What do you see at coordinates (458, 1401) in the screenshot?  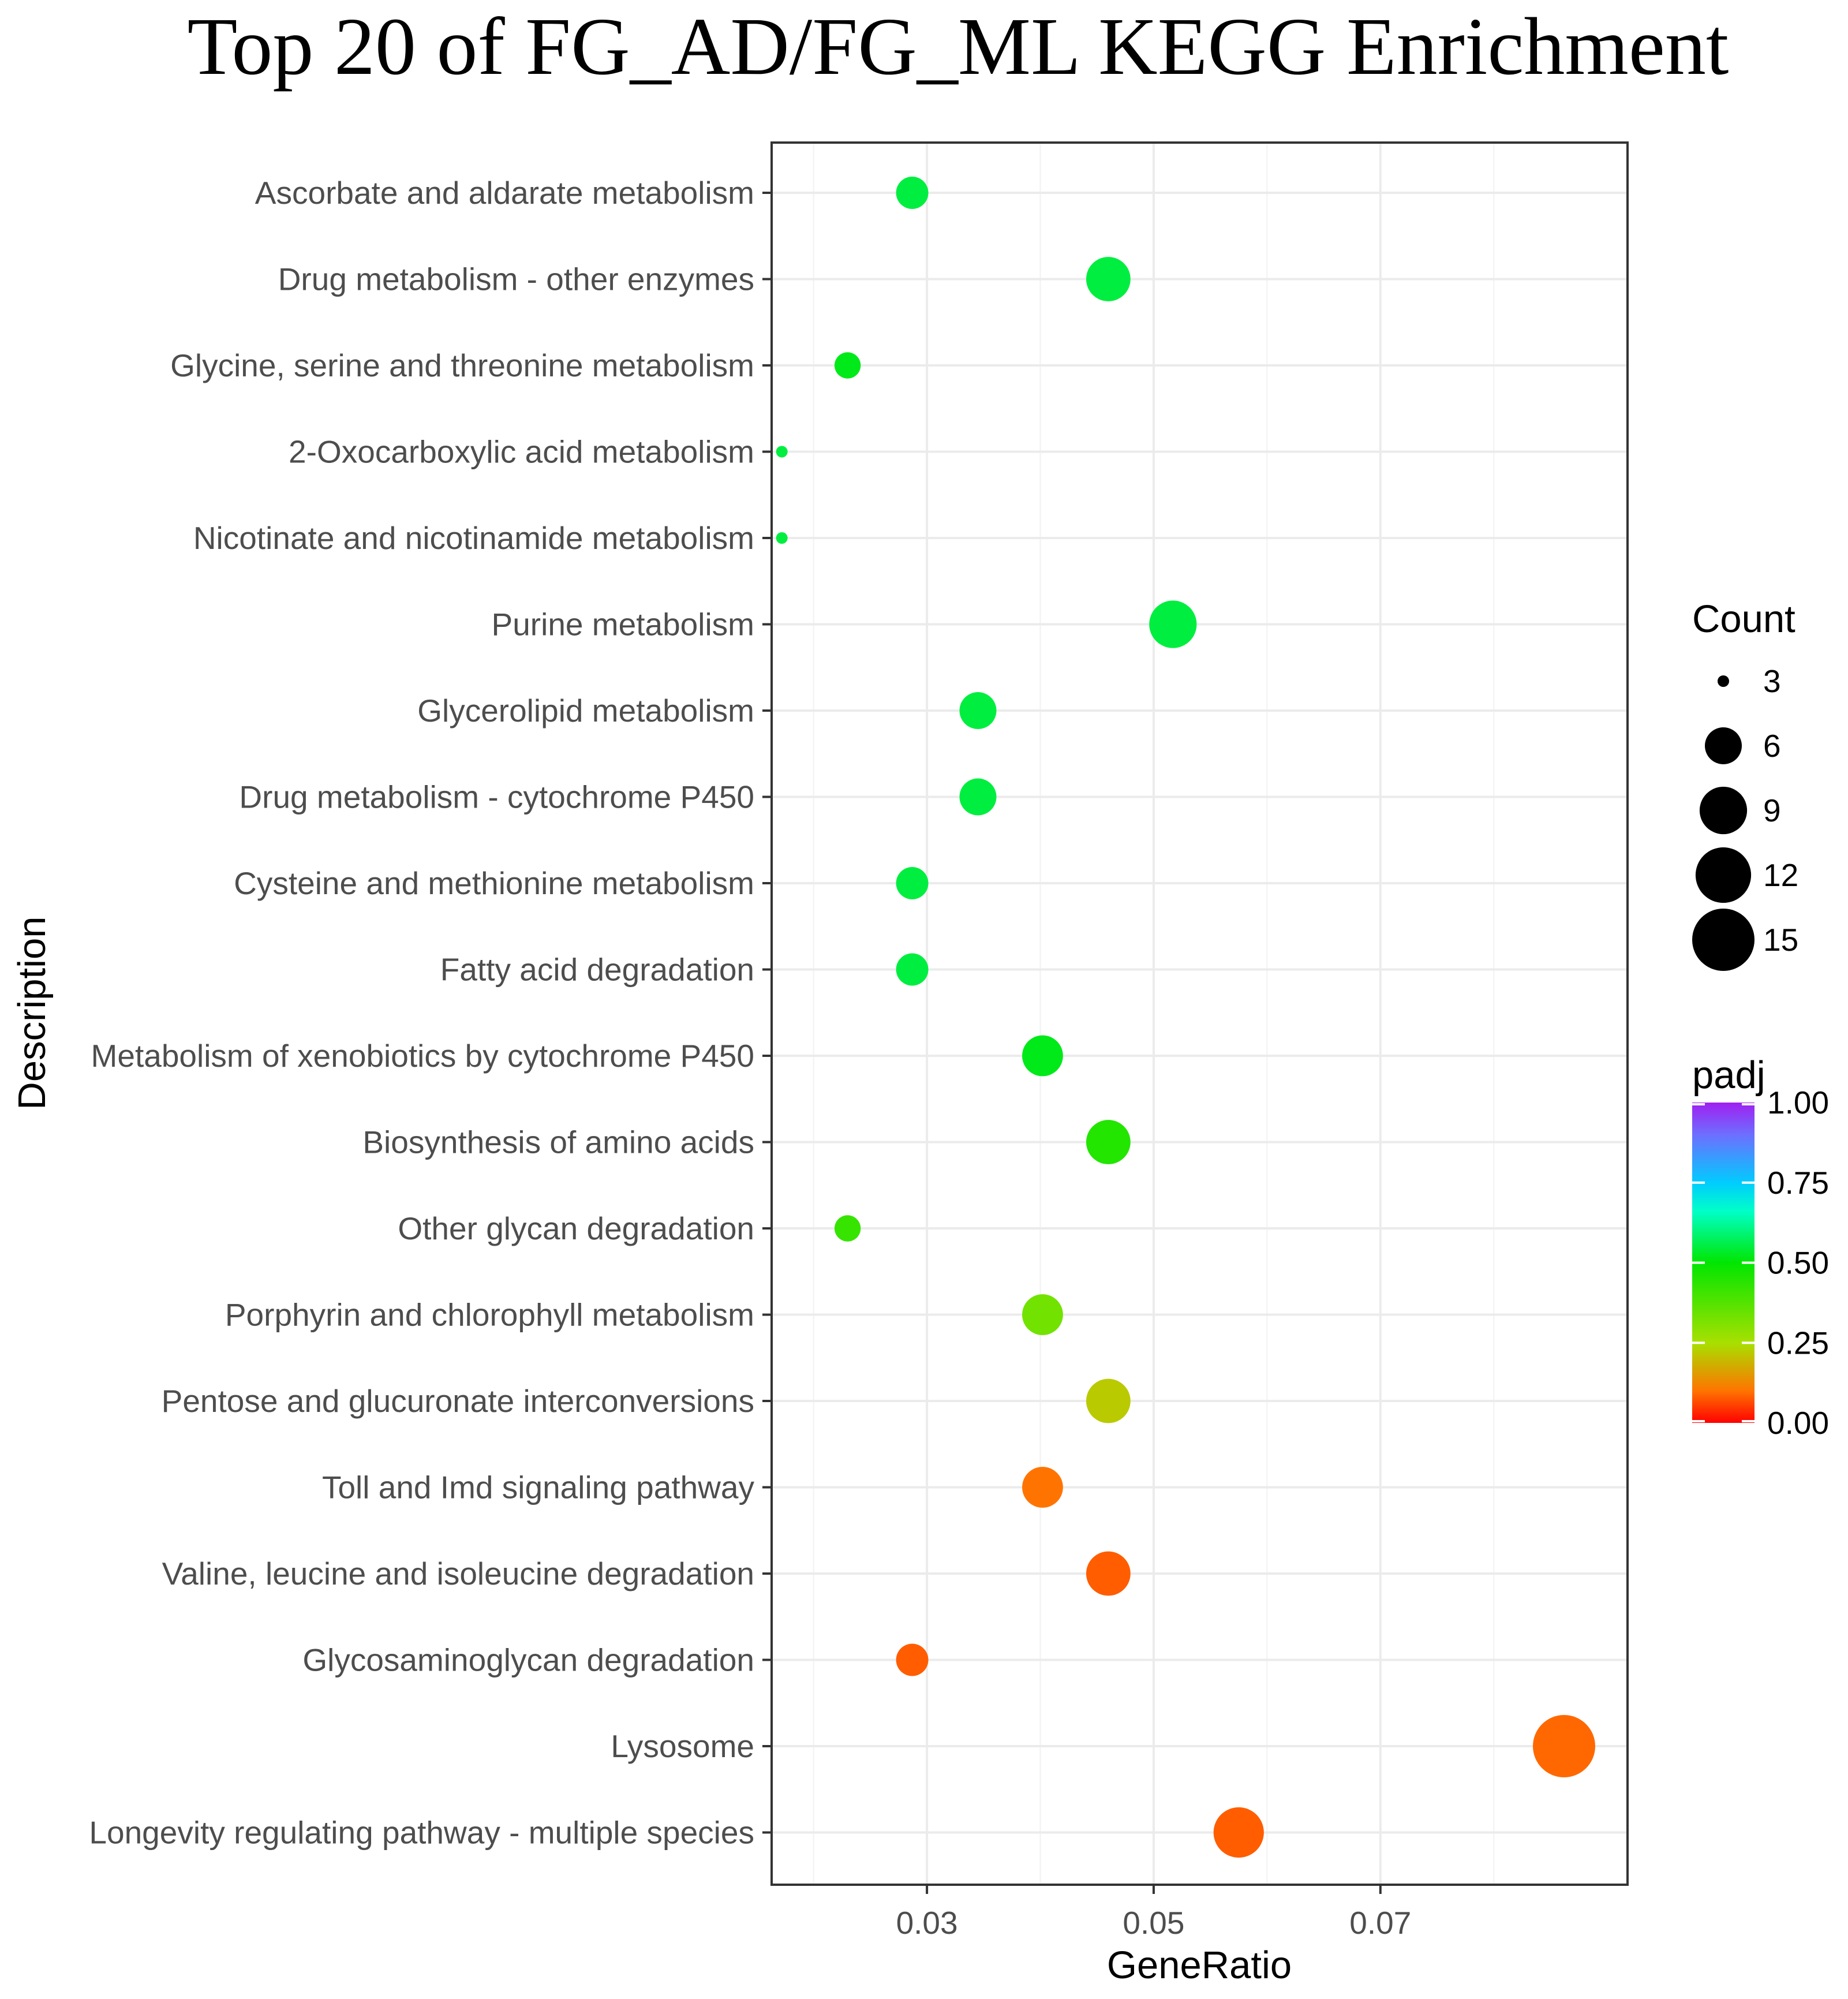 I see `category-label: Pentose and glucuronate interconversions` at bounding box center [458, 1401].